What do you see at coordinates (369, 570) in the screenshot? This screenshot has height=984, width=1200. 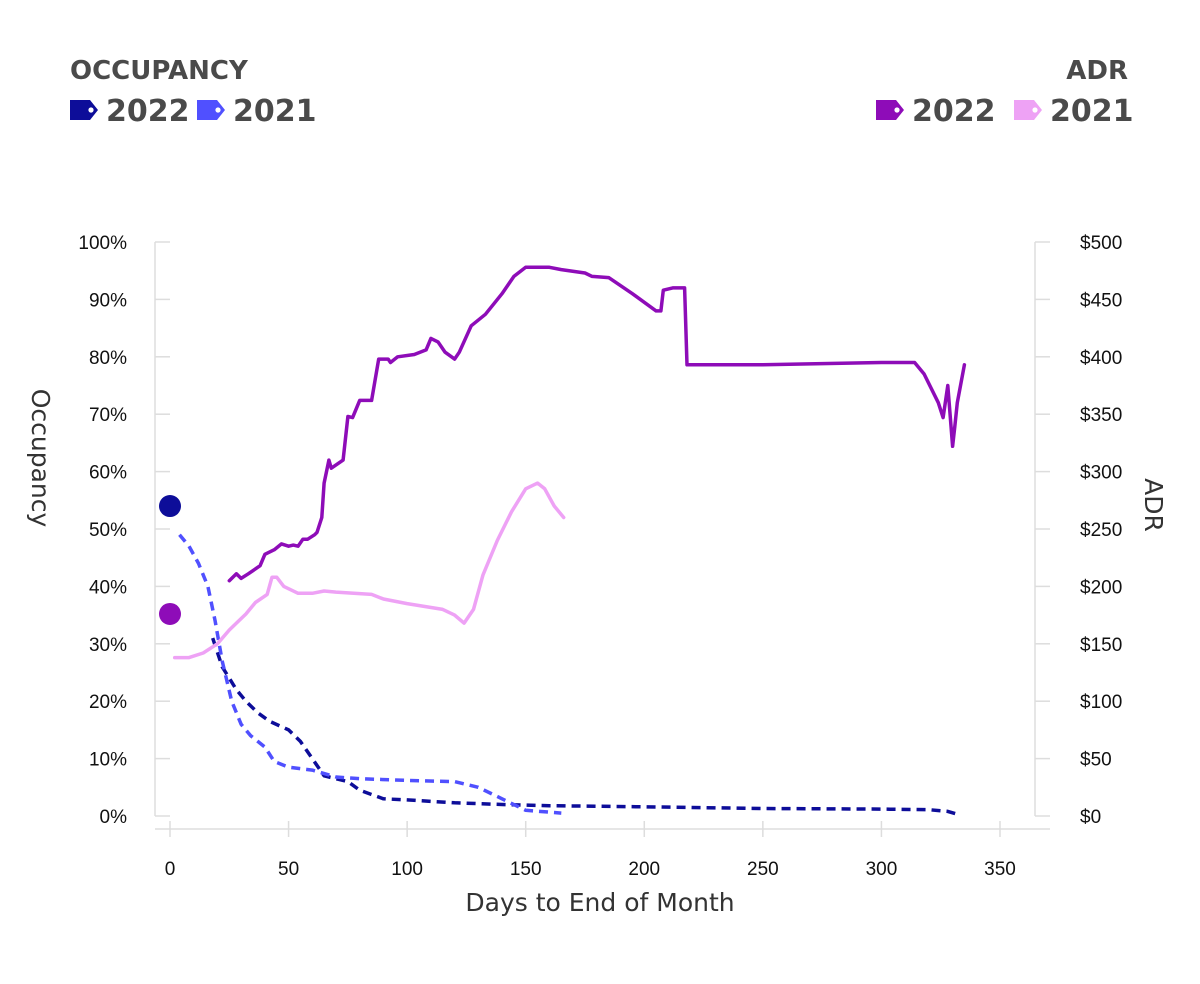 I see `series-adr-2021` at bounding box center [369, 570].